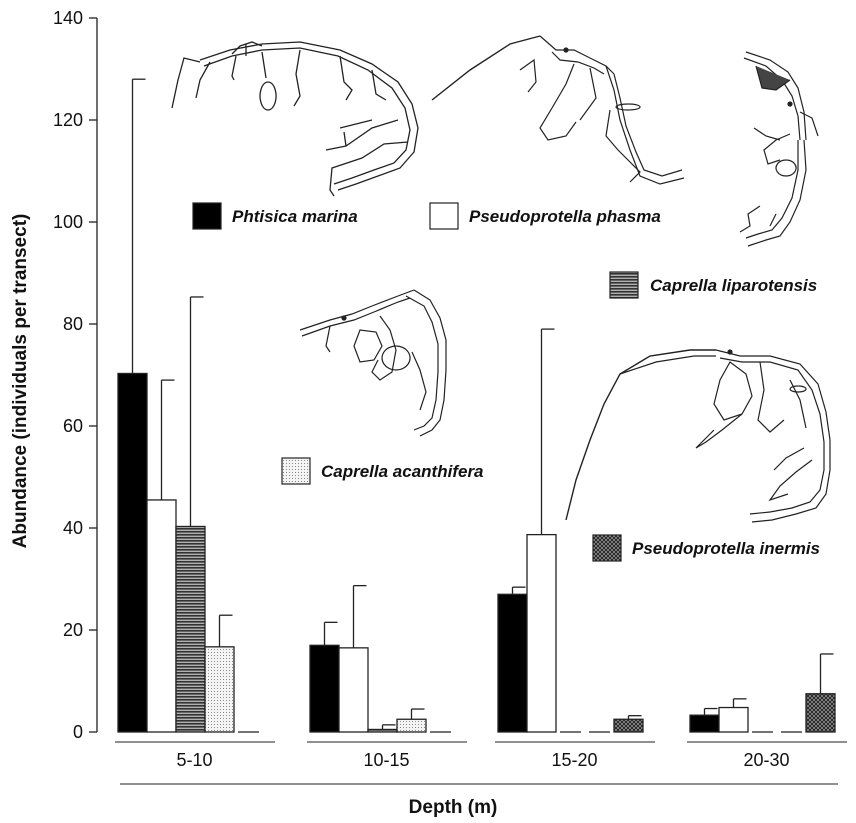 The image size is (856, 823). Describe the element at coordinates (574, 760) in the screenshot. I see `x-tick-label: 15-20` at that location.